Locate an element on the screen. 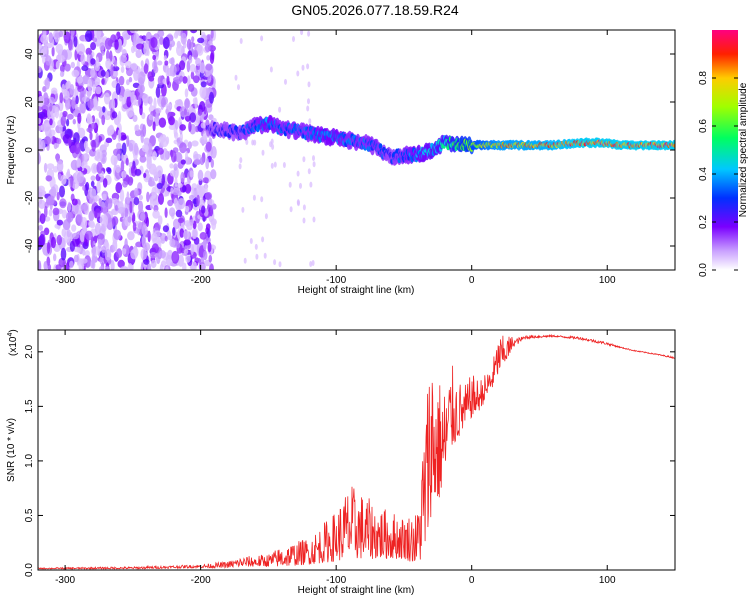 The image size is (750, 600). x-tick-label: 0 is located at coordinates (472, 580).